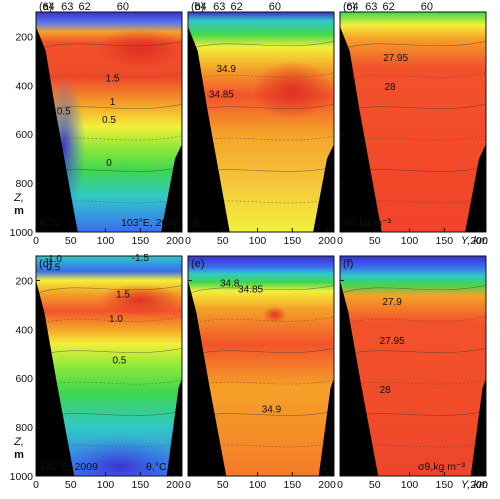 The height and width of the screenshot is (499, 500). Describe the element at coordinates (274, 314) in the screenshot. I see `salty-spot` at that location.